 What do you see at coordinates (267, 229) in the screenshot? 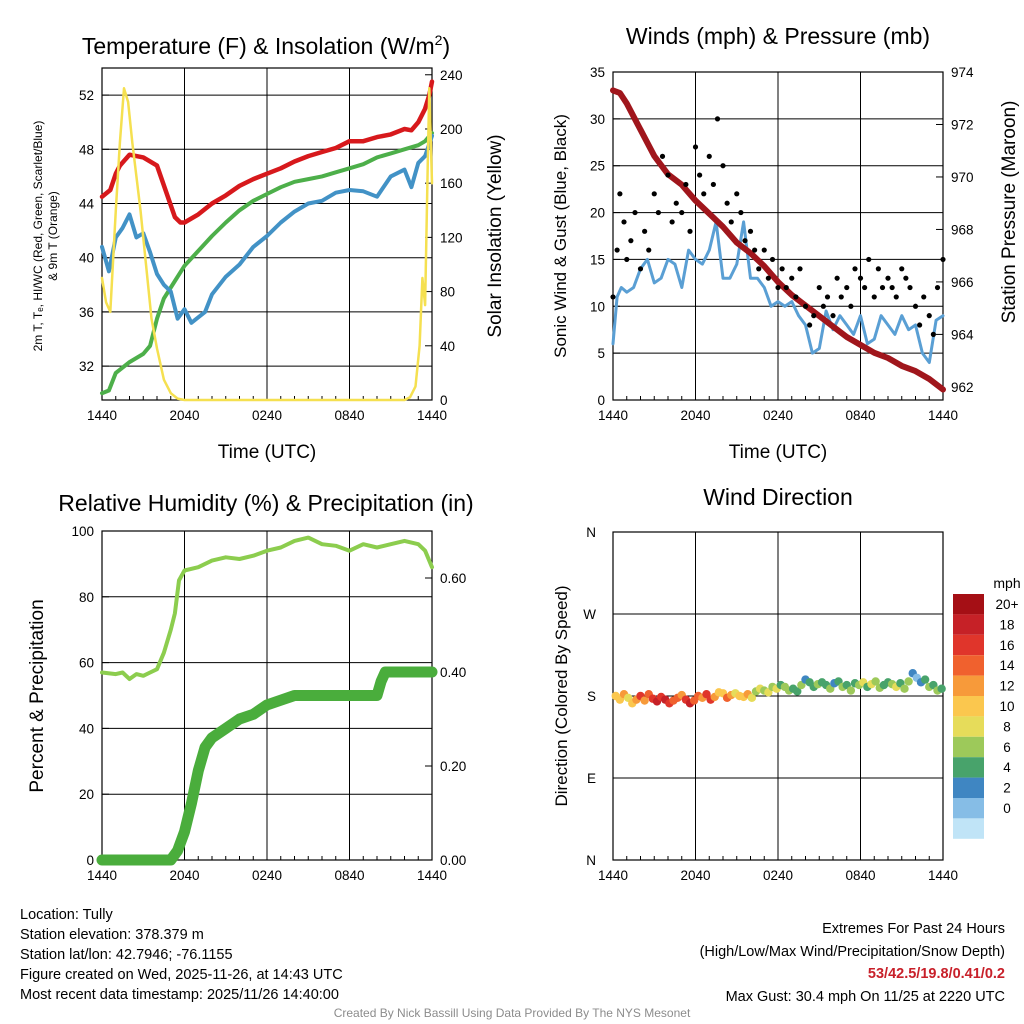
I see `windchill-line` at bounding box center [267, 229].